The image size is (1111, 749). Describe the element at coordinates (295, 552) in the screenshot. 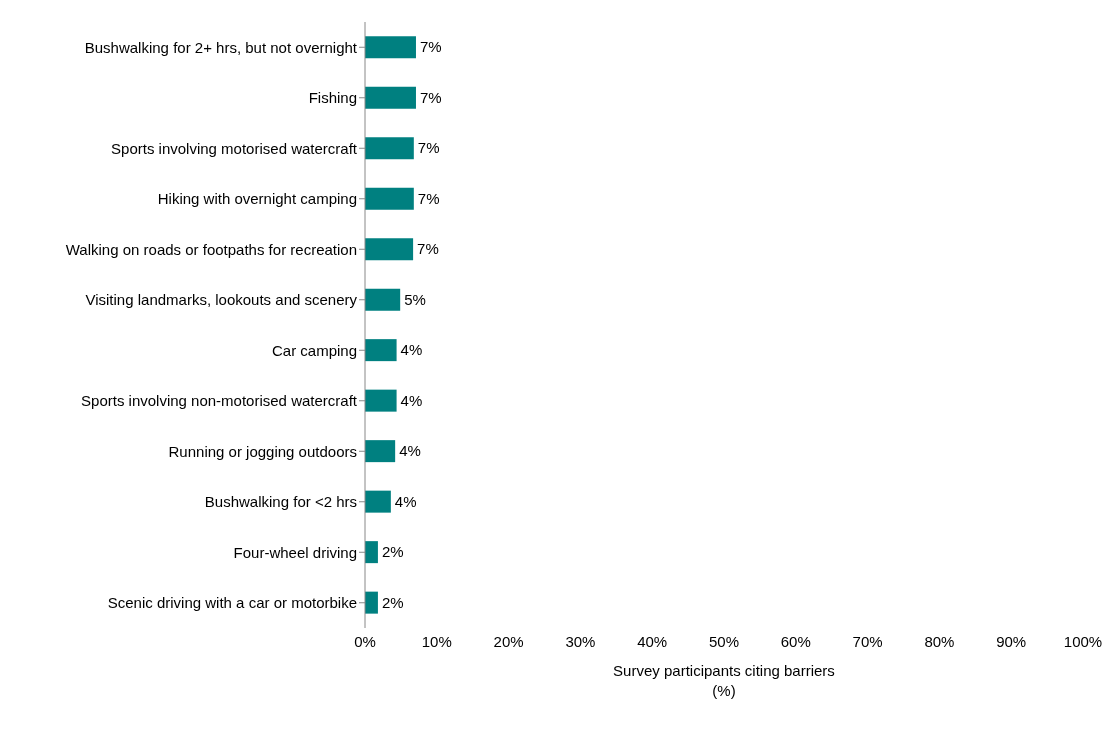

I see `y-tick-label: Four-wheel driving` at that location.